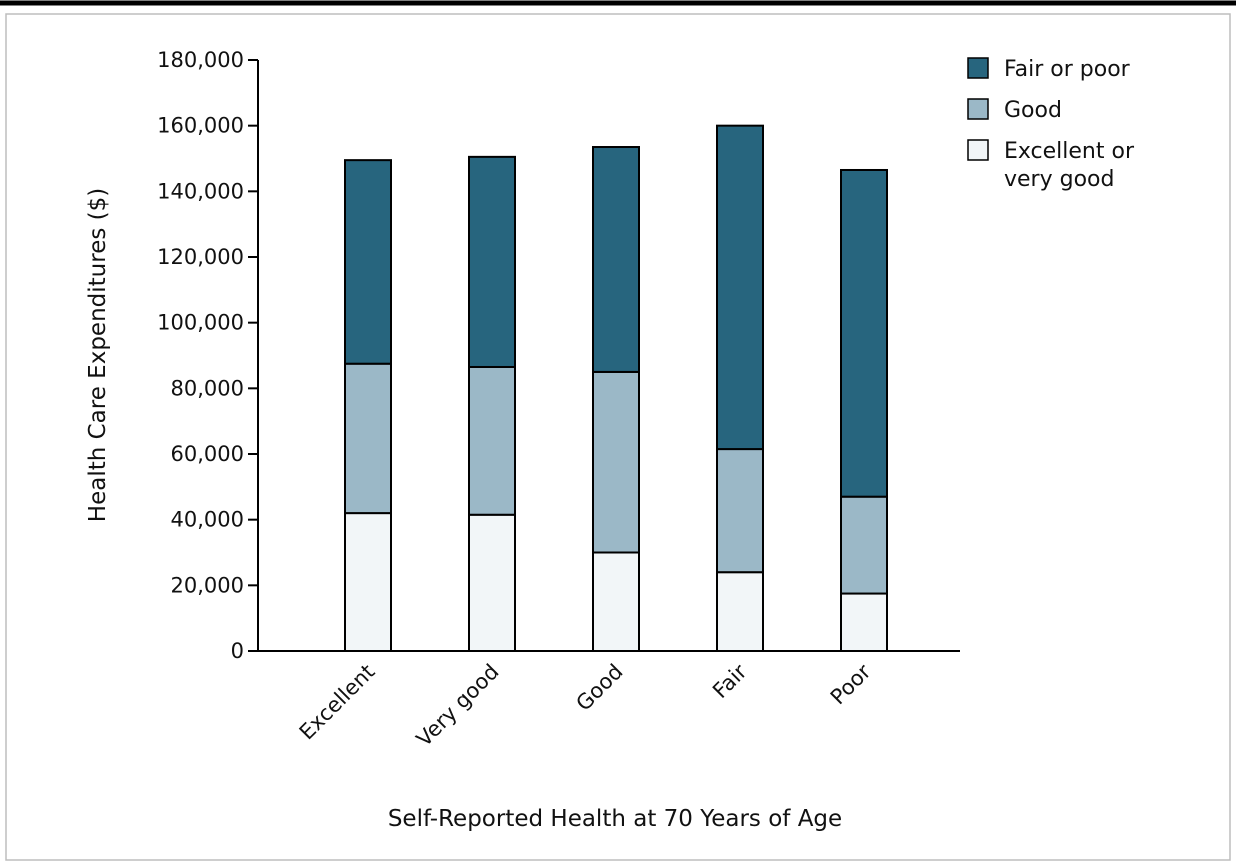  Describe the element at coordinates (730, 681) in the screenshot. I see `x-tick-label: Fair` at that location.